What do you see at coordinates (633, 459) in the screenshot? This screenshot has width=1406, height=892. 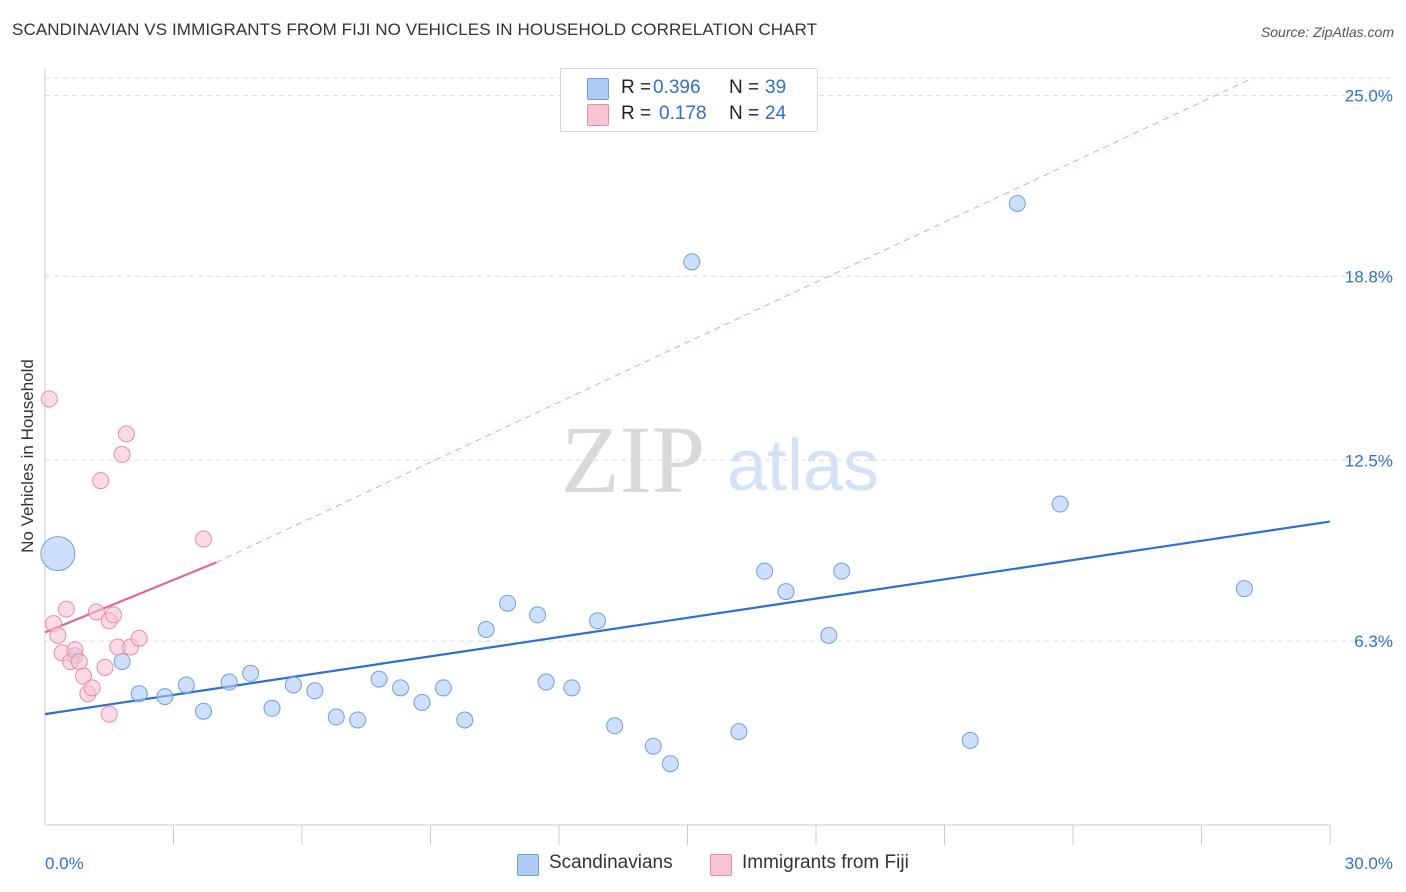 I see `watermark-zip: ZIP` at bounding box center [633, 459].